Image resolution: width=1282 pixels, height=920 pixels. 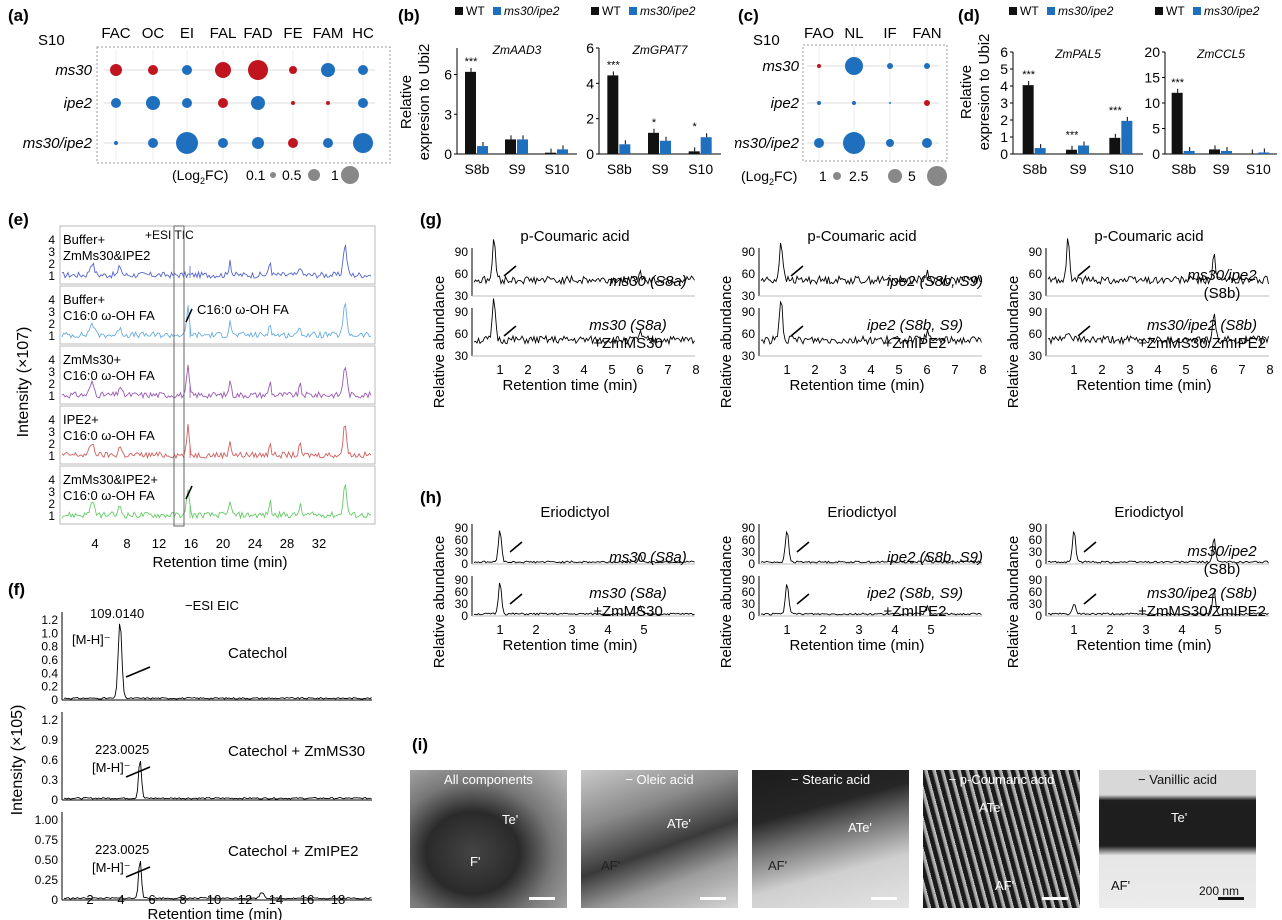 What do you see at coordinates (81, 419) in the screenshot?
I see `trace-label: IPE2+` at bounding box center [81, 419].